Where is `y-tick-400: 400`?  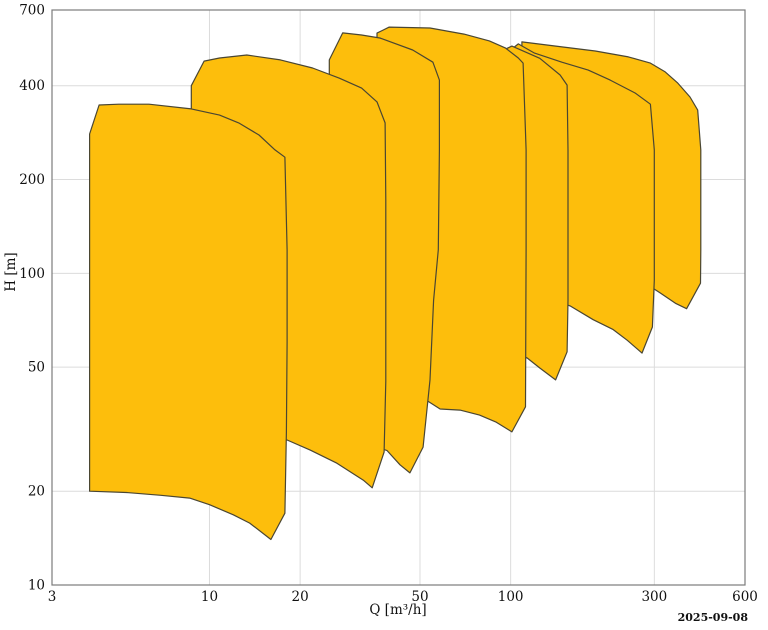 y-tick-400: 400 is located at coordinates (32, 86).